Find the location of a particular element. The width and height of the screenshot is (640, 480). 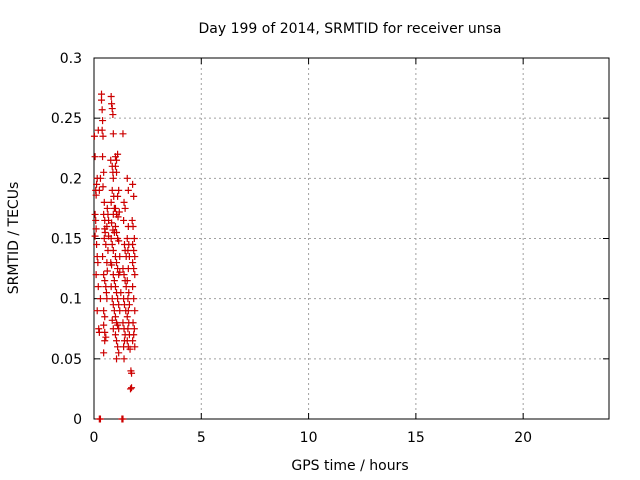

y-tick-label: 0.05 is located at coordinates (66, 360).